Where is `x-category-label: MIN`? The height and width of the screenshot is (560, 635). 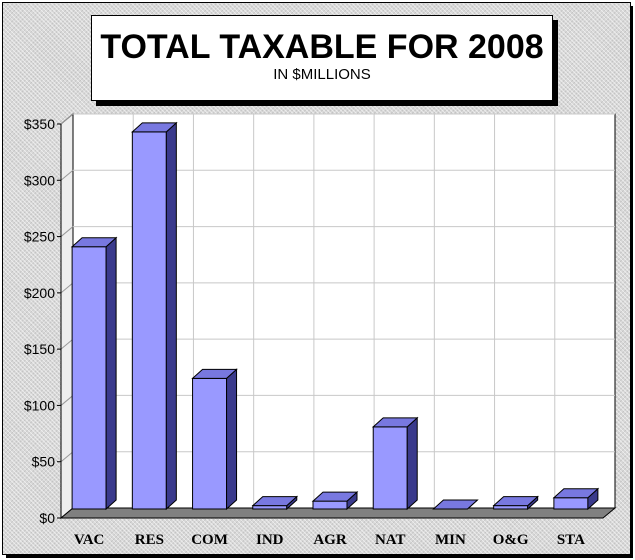 x-category-label: MIN is located at coordinates (450, 540).